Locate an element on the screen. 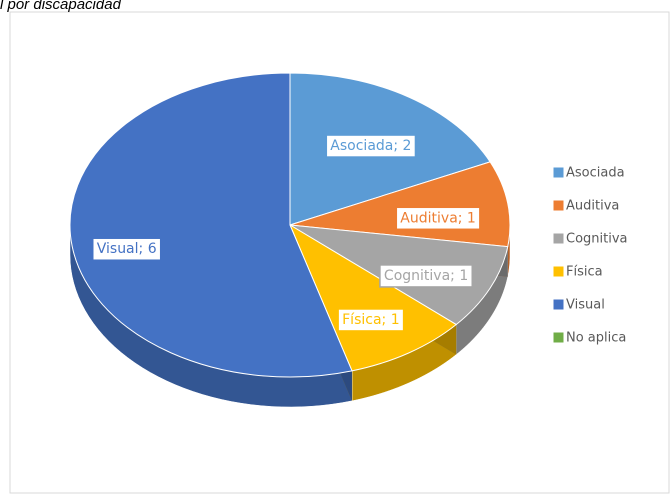 This screenshot has width=670, height=498. legend-label: Física is located at coordinates (584, 272).